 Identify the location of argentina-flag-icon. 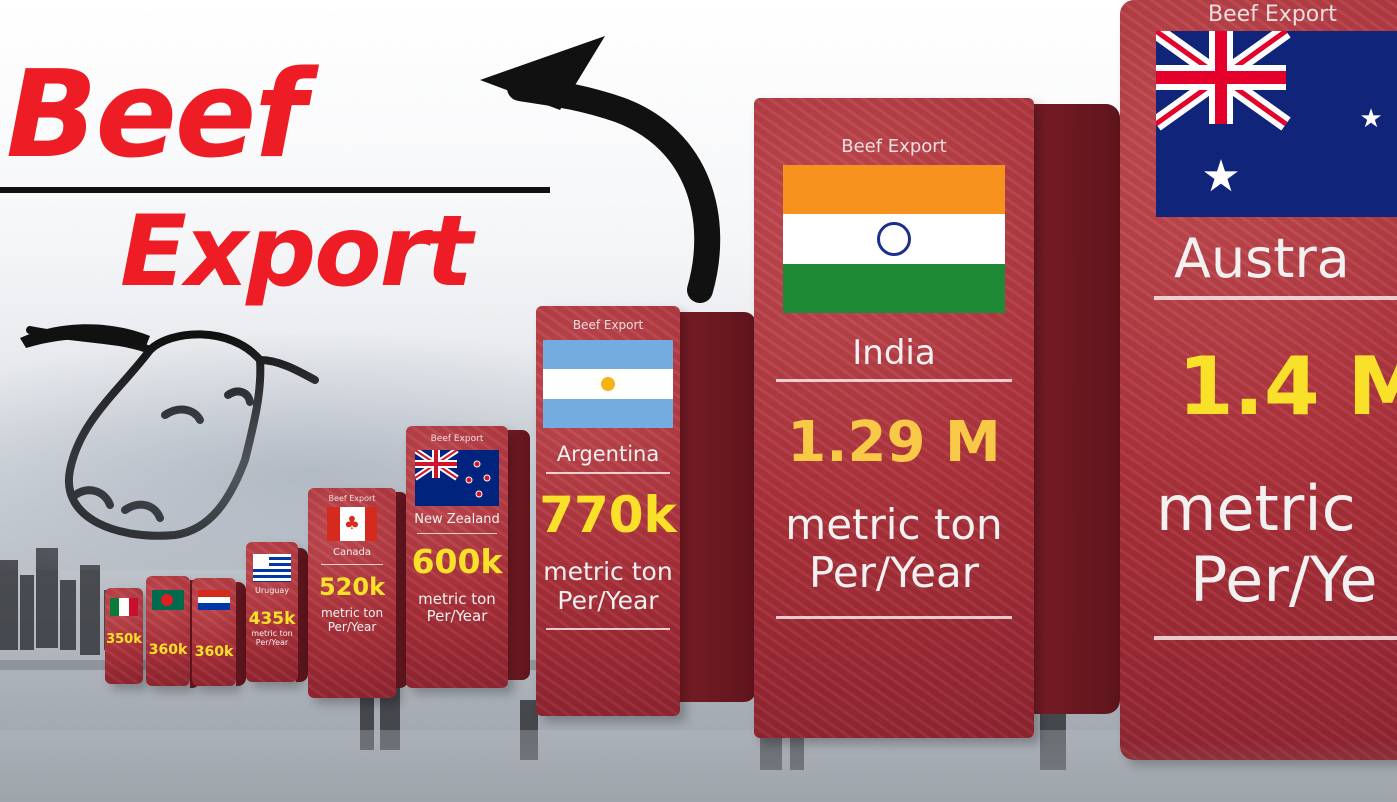
(608, 384).